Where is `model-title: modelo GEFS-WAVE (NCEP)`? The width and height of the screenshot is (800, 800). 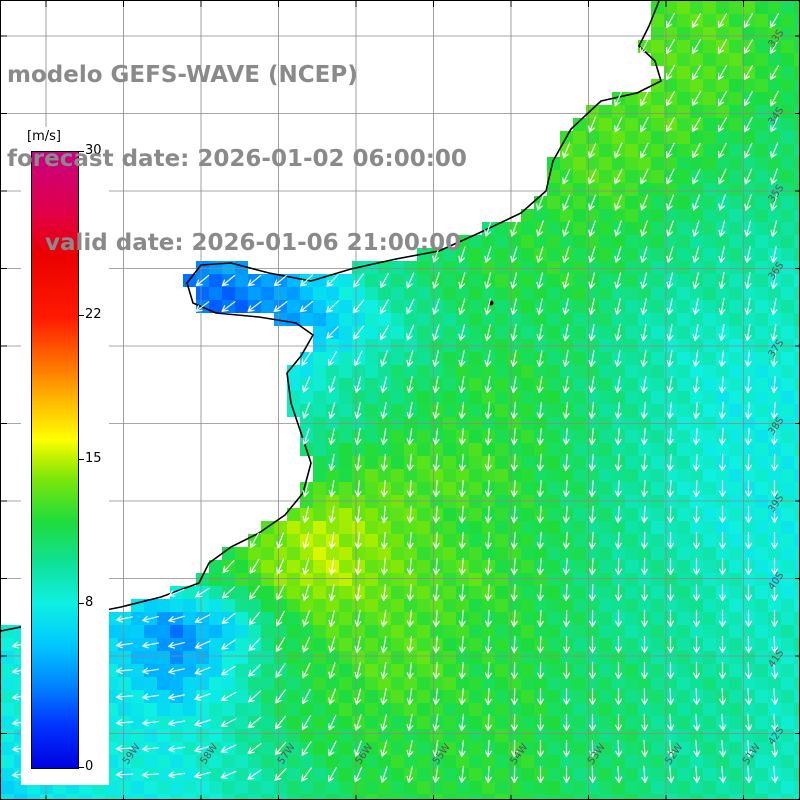 model-title: modelo GEFS-WAVE (NCEP) is located at coordinates (182, 75).